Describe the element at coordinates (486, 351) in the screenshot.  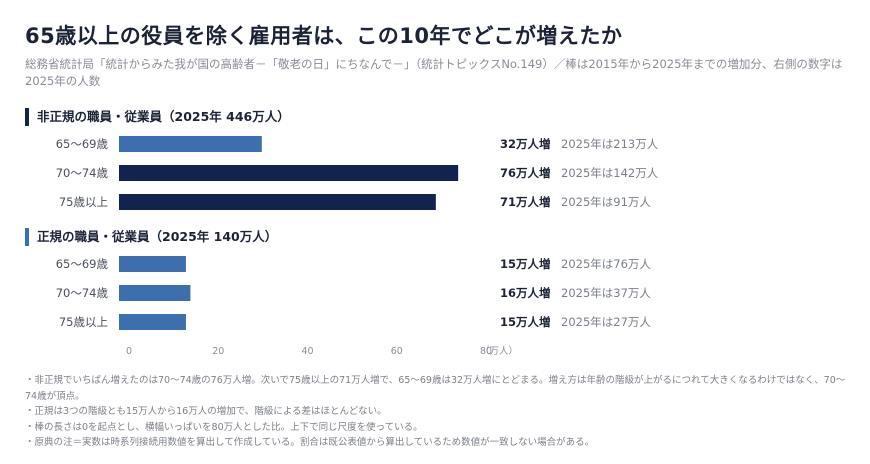
I see `axis-tick-label: 80` at that location.